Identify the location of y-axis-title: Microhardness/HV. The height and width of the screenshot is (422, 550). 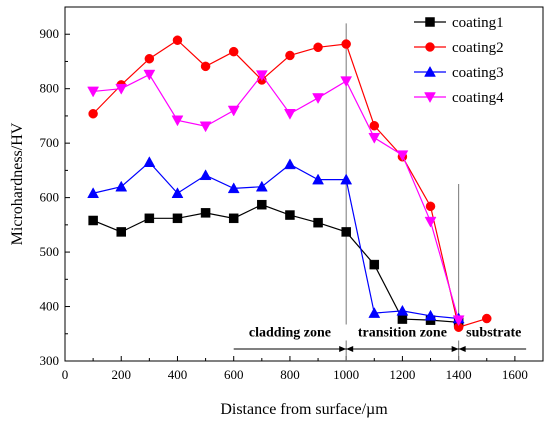
(17, 183).